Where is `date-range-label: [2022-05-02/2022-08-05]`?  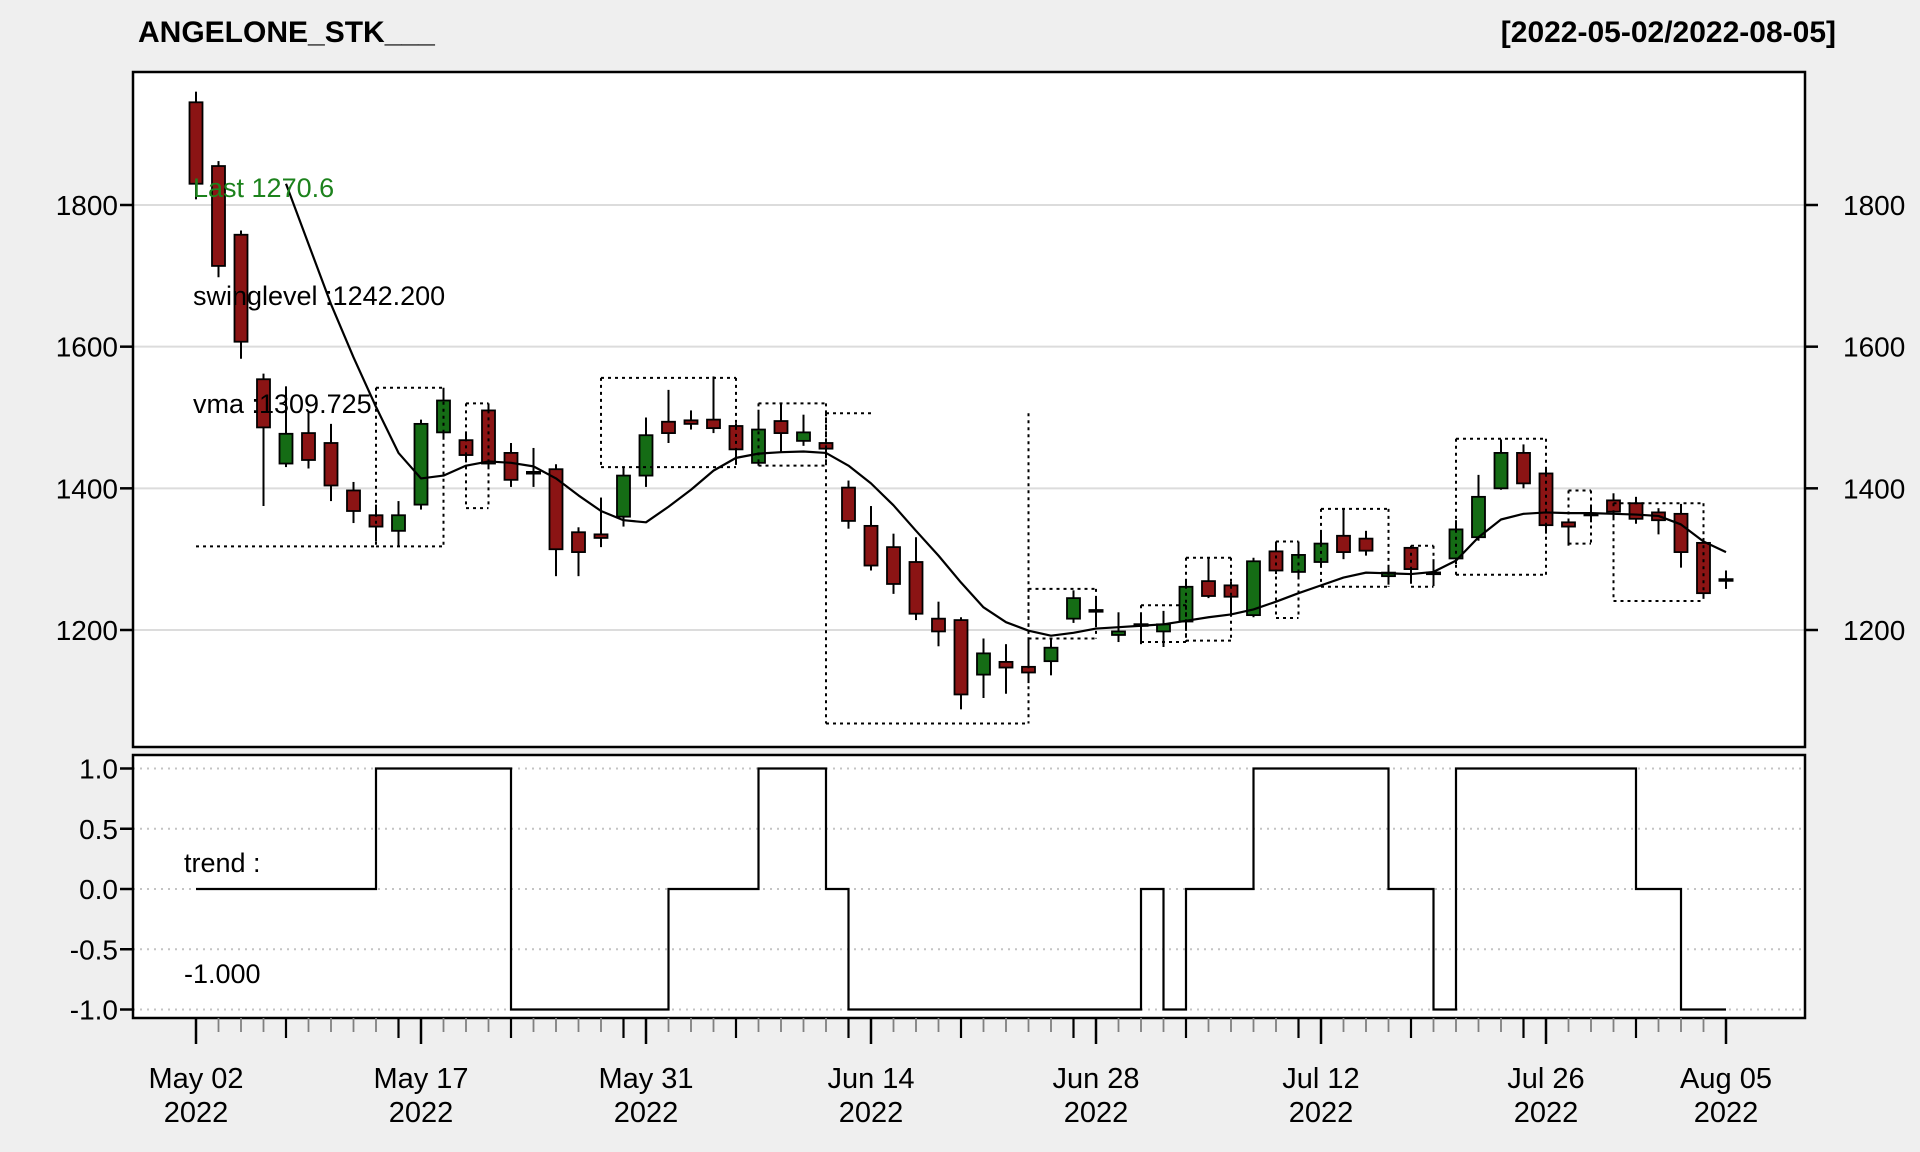
date-range-label: [2022-05-02/2022-08-05] is located at coordinates (1668, 32).